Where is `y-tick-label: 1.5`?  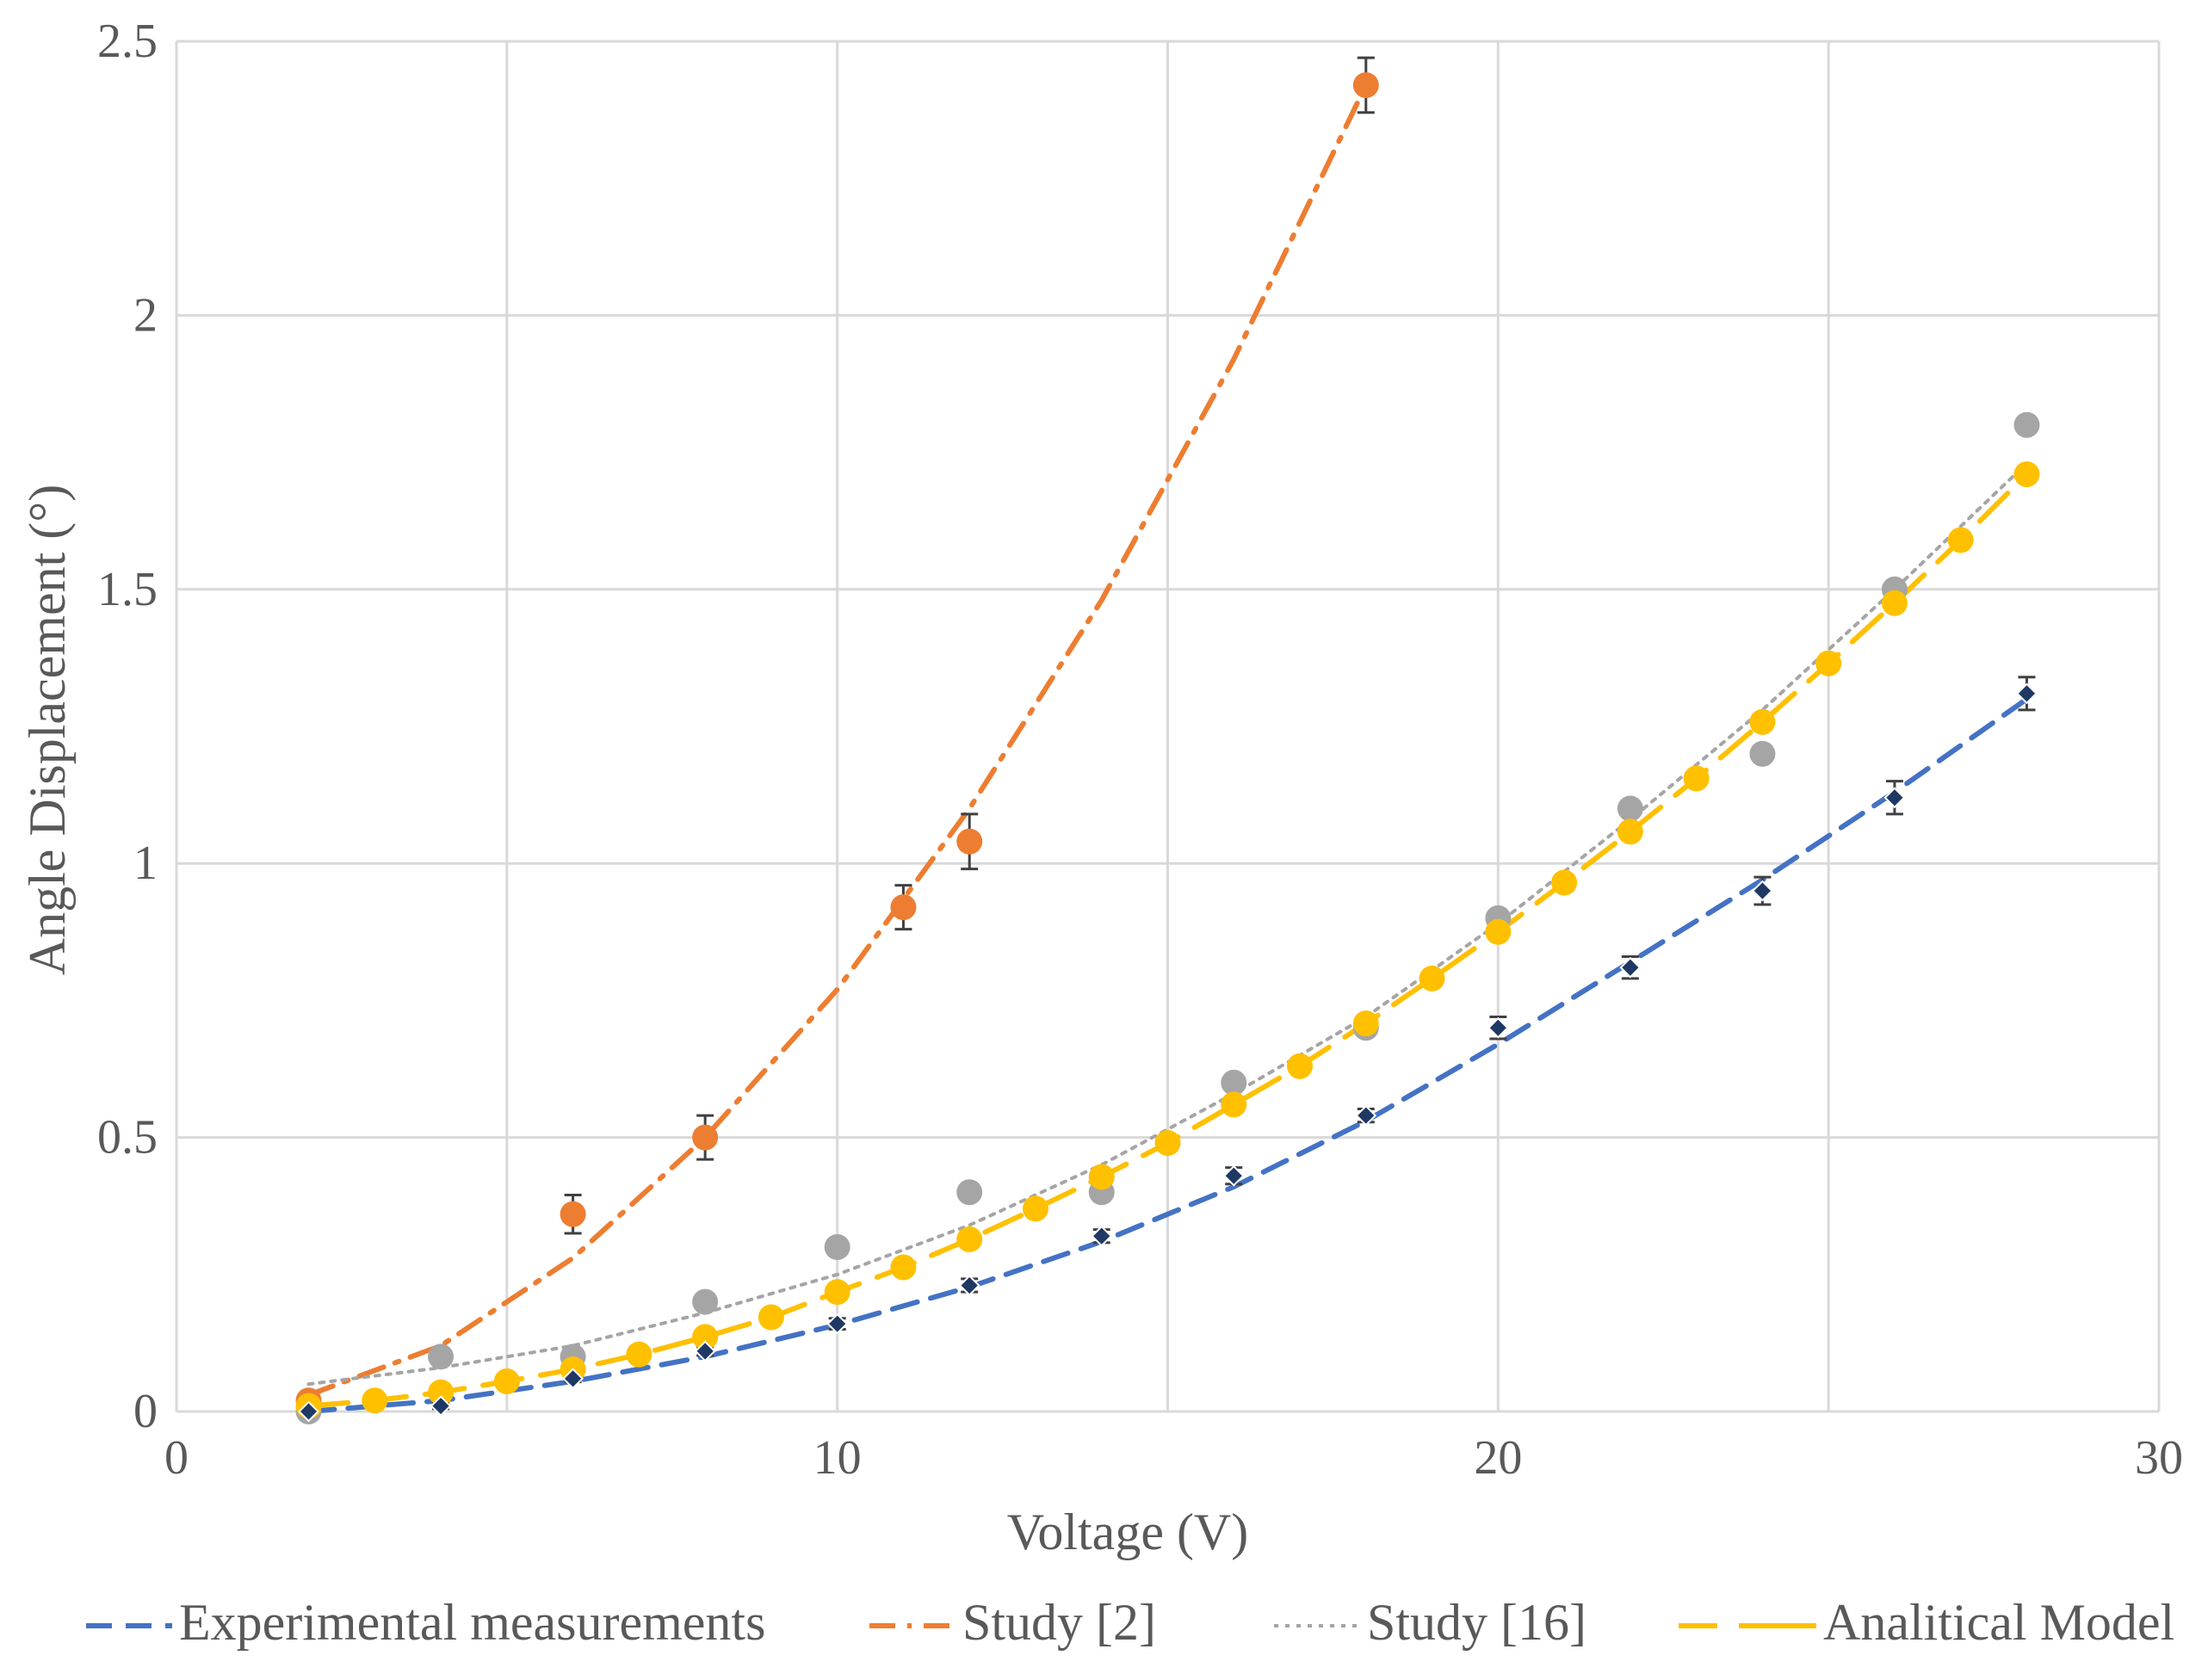
y-tick-label: 1.5 is located at coordinates (127, 589).